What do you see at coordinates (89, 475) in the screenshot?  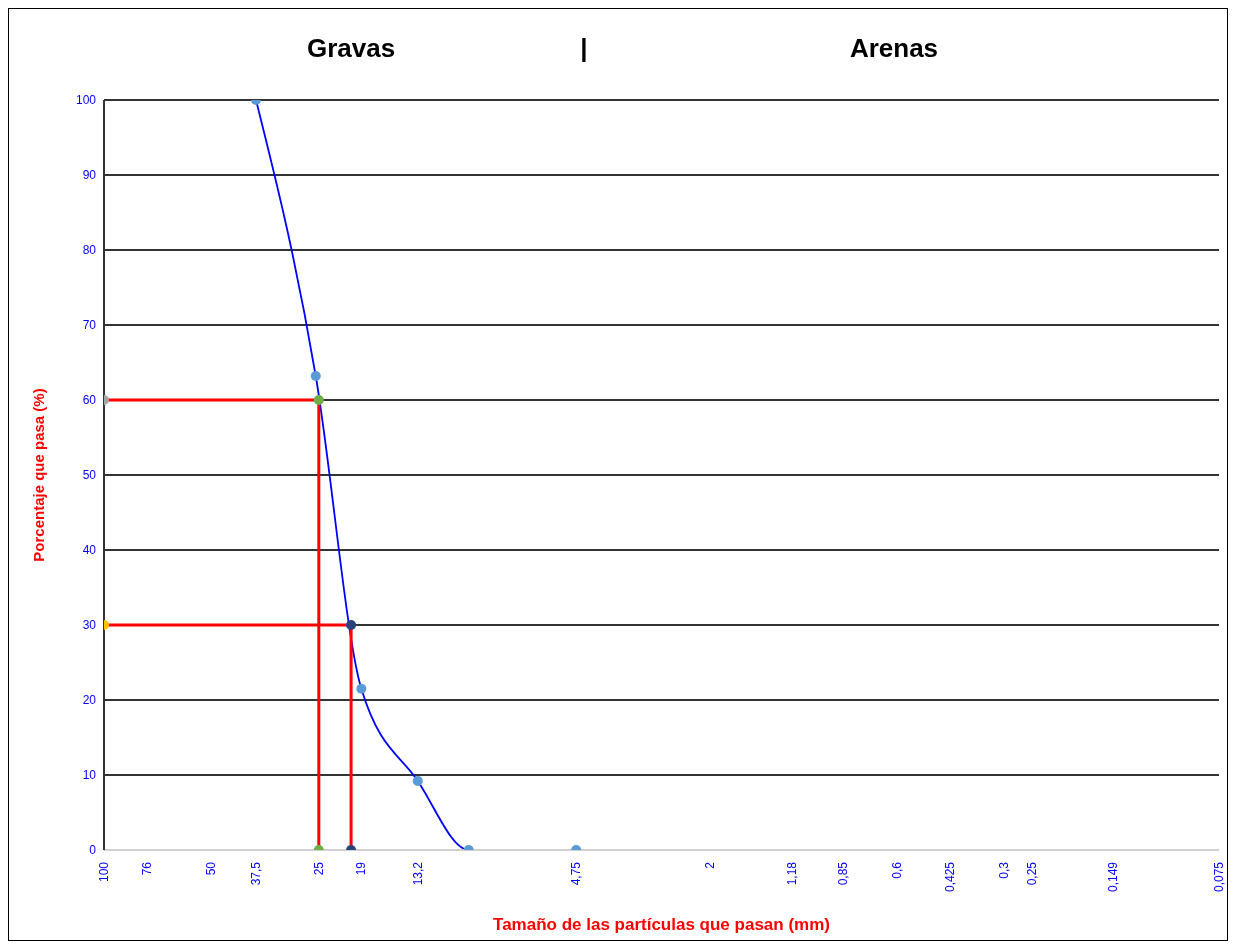 I see `y-tick-label: 50` at bounding box center [89, 475].